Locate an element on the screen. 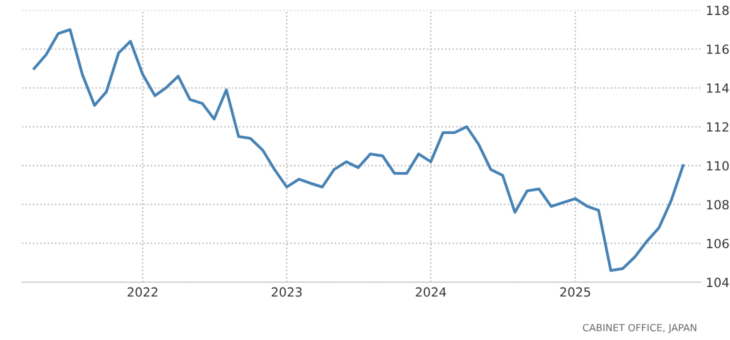 The image size is (730, 340). y-tick-label: 106 is located at coordinates (718, 243).